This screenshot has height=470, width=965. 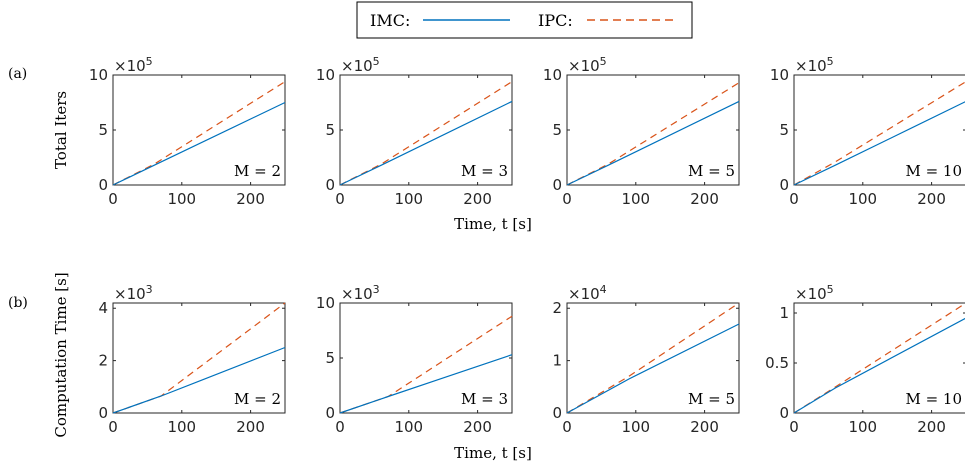 What do you see at coordinates (493, 224) in the screenshot?
I see `x-axis-title-row-a: Time, t [s]` at bounding box center [493, 224].